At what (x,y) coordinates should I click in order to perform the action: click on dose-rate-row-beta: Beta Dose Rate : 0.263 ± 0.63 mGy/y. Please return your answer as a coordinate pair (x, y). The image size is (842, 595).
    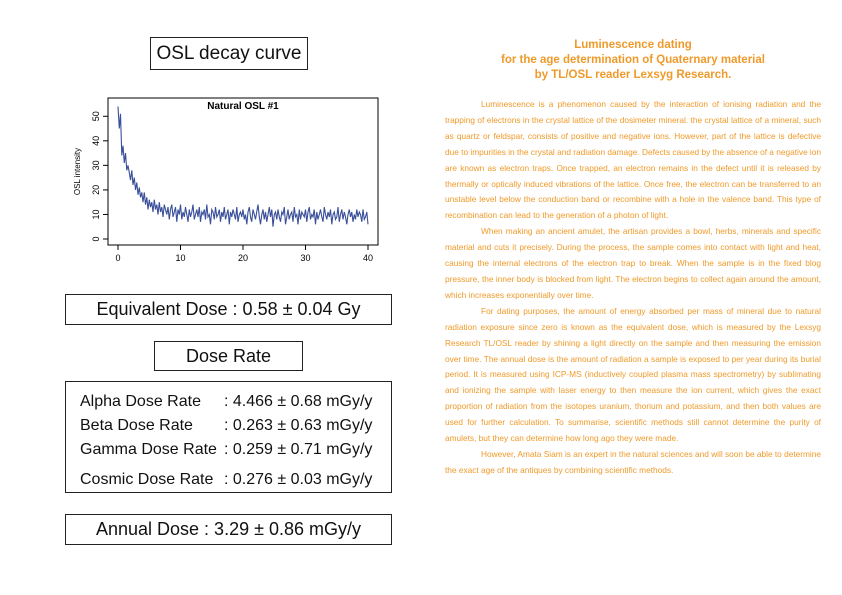
    Looking at the image, I should click on (235, 426).